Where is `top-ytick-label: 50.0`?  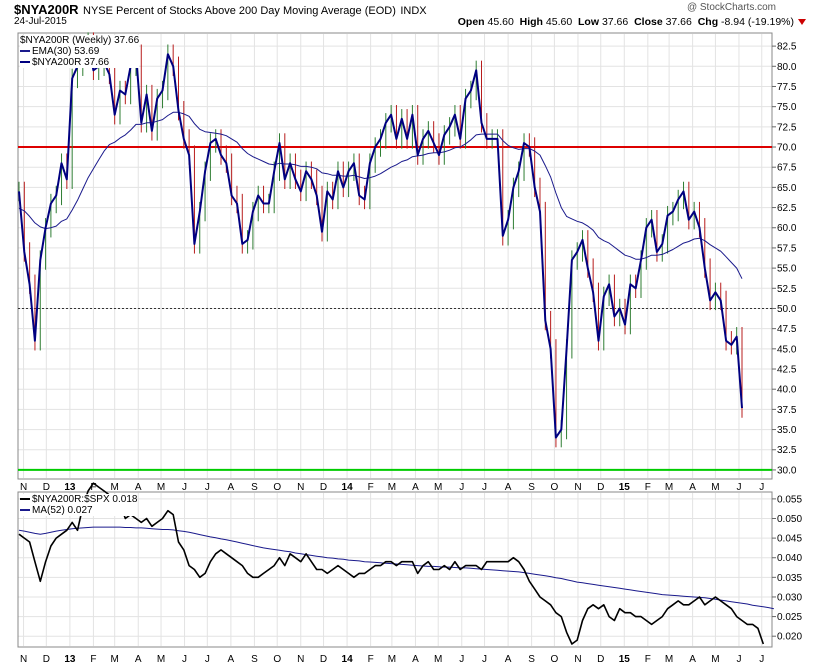 top-ytick-label: 50.0 is located at coordinates (787, 309).